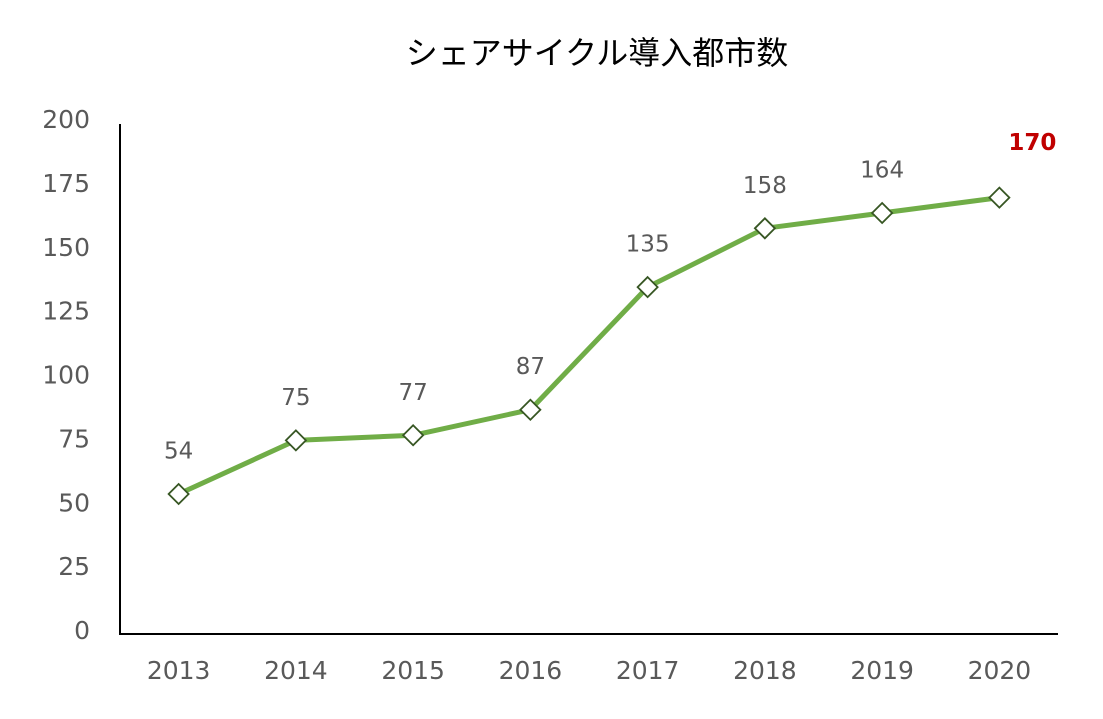  What do you see at coordinates (597, 53) in the screenshot?
I see `chart-title: シェアサイクル導入都市数` at bounding box center [597, 53].